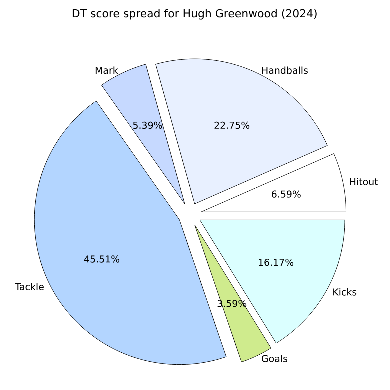 This screenshot has width=390, height=390. I want to click on slice-label: Handballs, so click(285, 70).